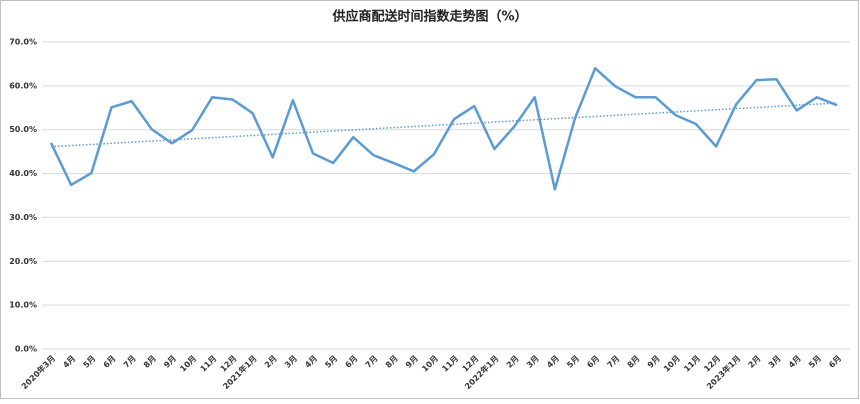 The height and width of the screenshot is (404, 860). What do you see at coordinates (429, 17) in the screenshot?
I see `chart-title: 供应商配送时间指数走势图（%）` at bounding box center [429, 17].